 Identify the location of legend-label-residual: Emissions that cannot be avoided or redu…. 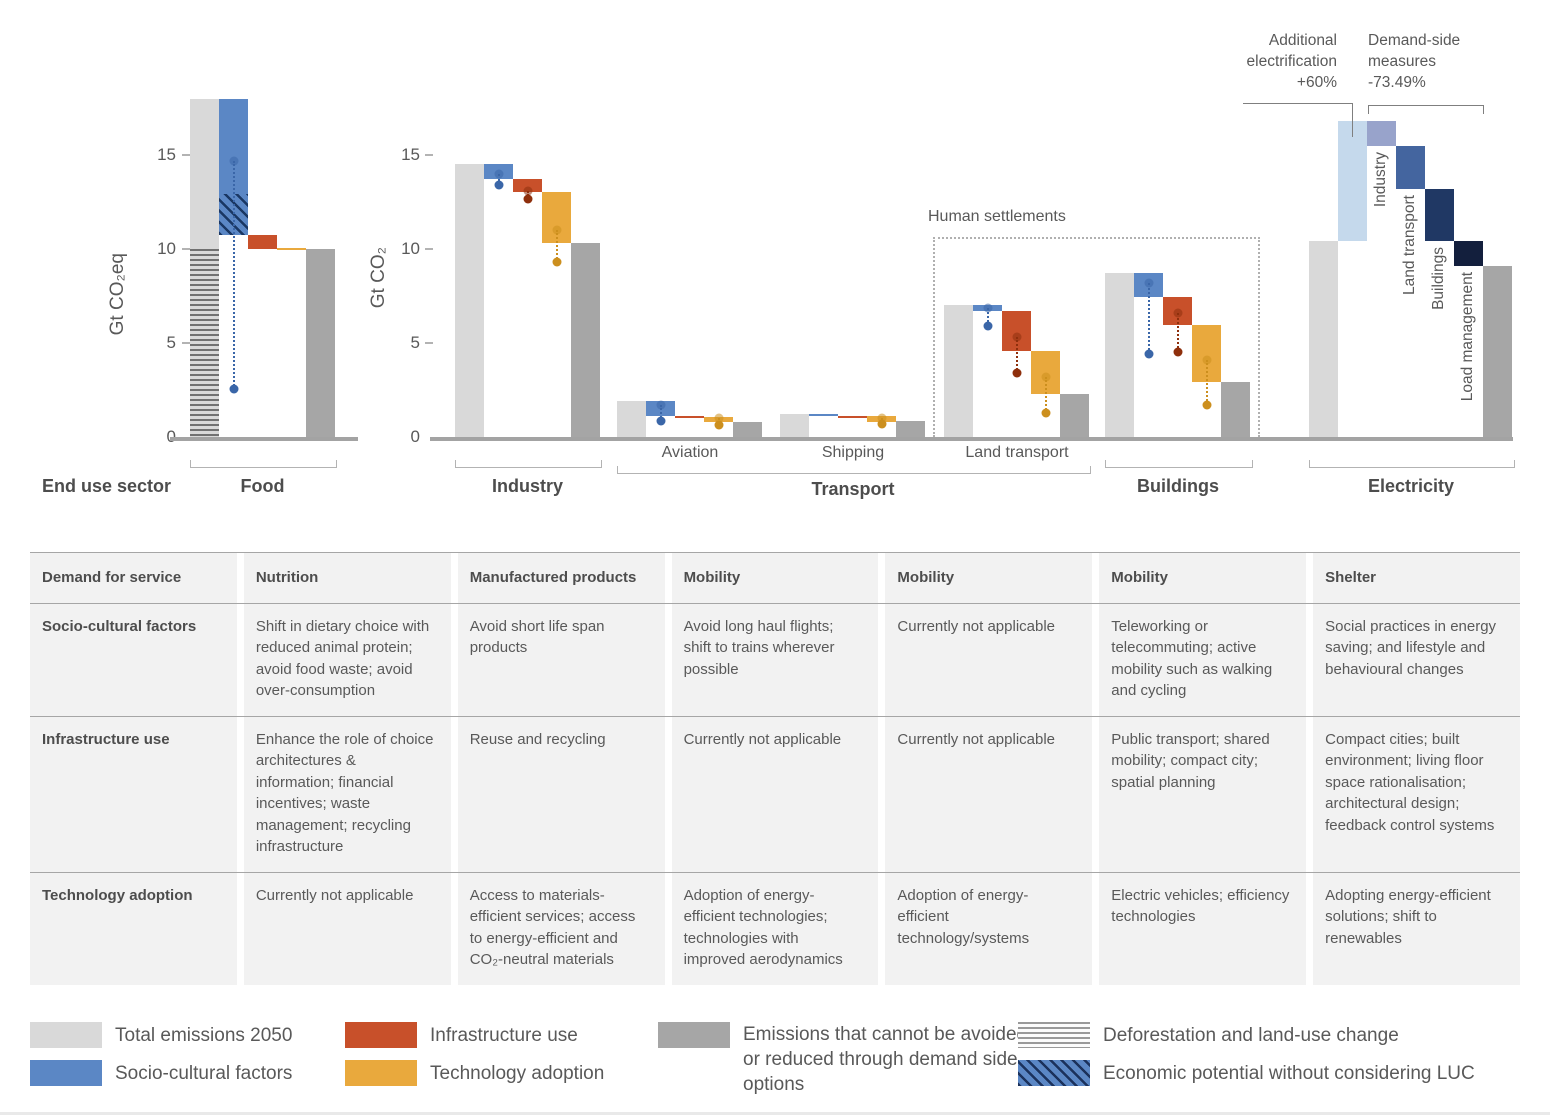
(885, 1059).